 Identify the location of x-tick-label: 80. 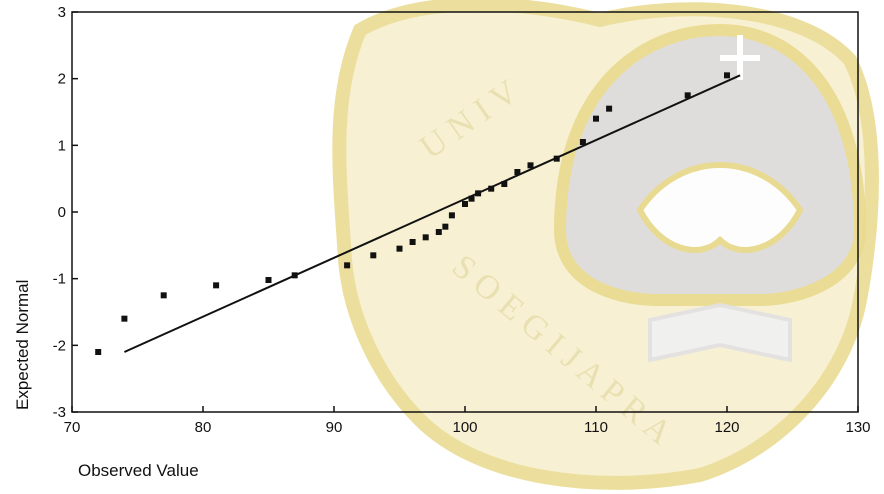
(203, 427).